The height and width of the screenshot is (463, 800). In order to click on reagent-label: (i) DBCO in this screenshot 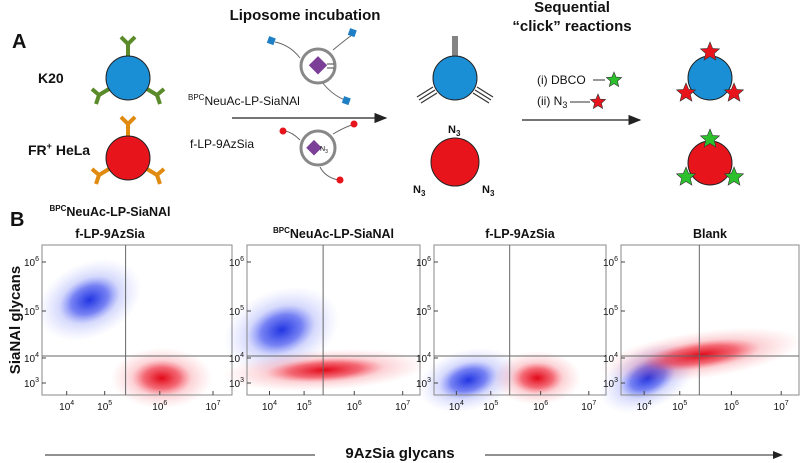, I will do `click(561, 80)`.